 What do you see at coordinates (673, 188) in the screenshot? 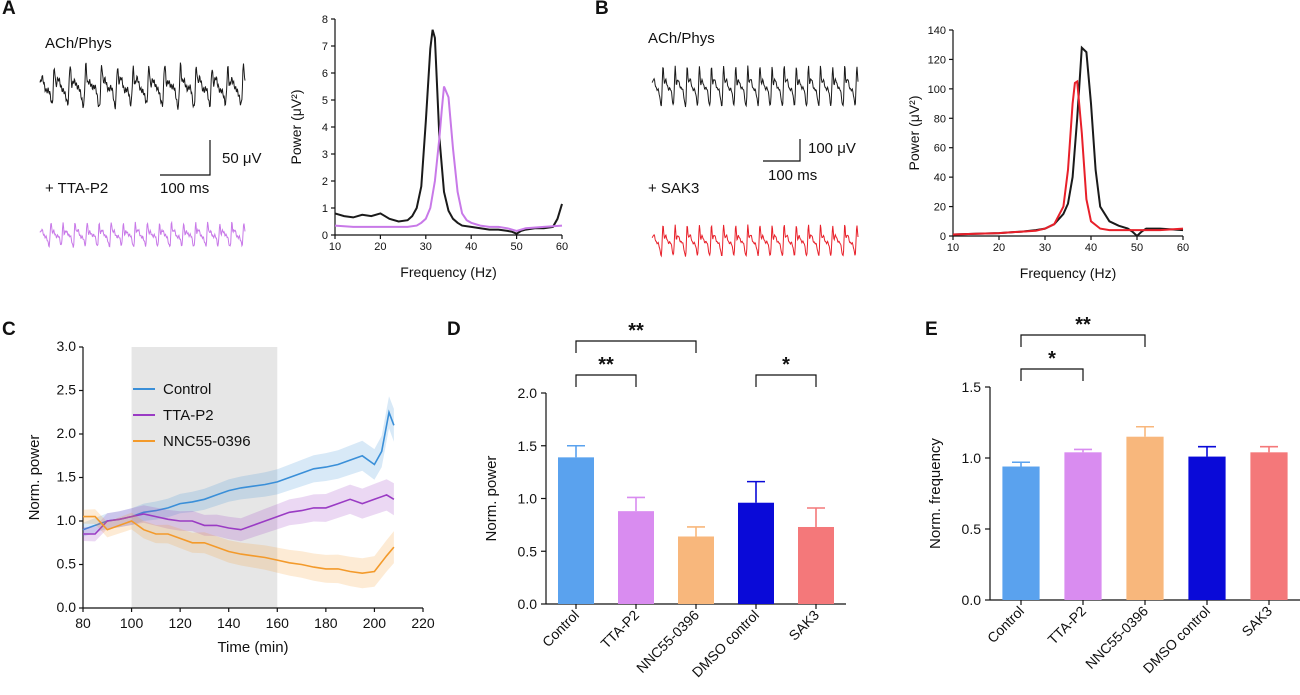
I see `trace-b-bottom-label: + SAK3` at bounding box center [673, 188].